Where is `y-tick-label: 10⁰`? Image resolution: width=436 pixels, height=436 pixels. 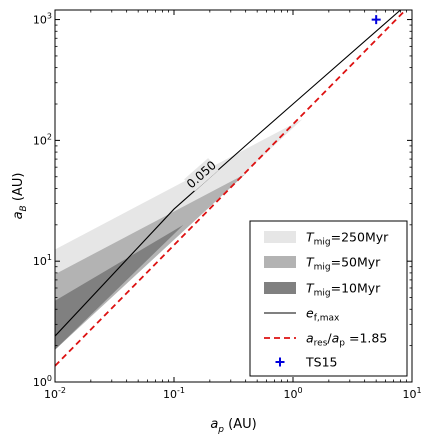
y-tick-label: 10⁰ is located at coordinates (42, 381).